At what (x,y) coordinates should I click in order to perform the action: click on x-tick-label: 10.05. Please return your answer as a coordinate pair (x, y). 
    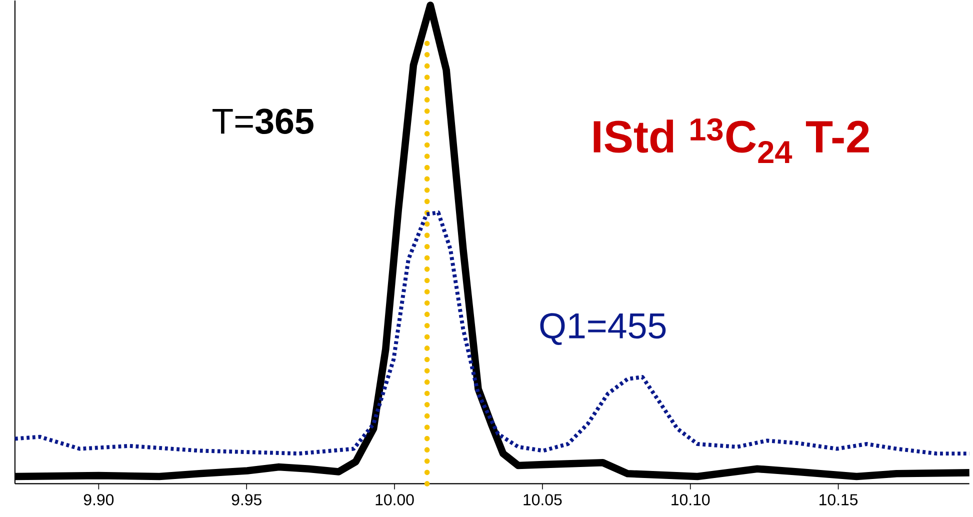
    Looking at the image, I should click on (543, 500).